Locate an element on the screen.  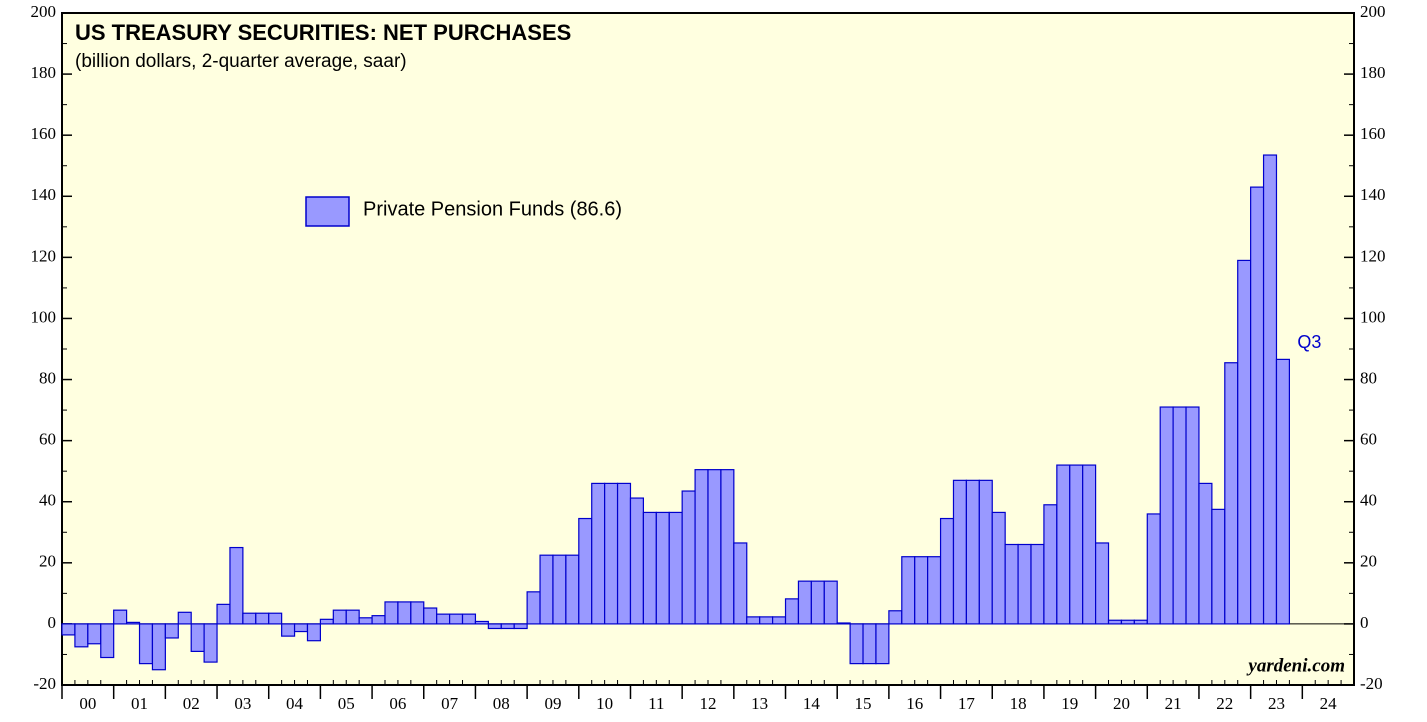
x-tick-label: 03 is located at coordinates (242, 703).